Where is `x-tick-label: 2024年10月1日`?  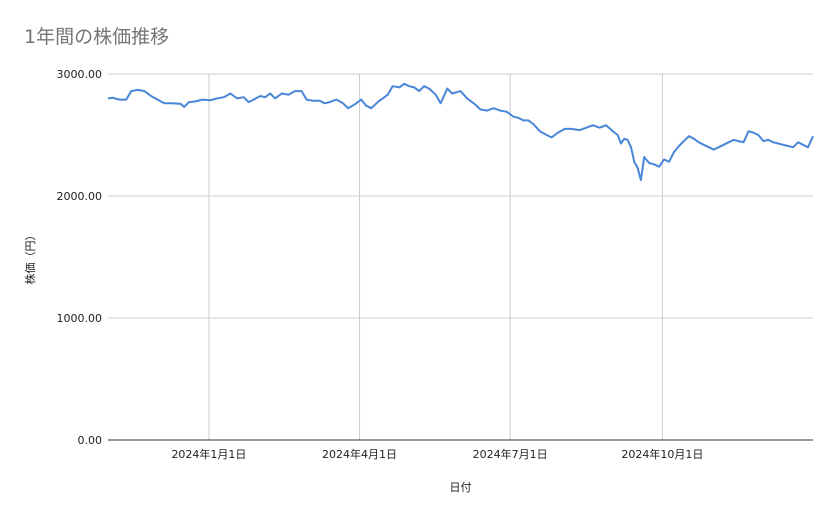 x-tick-label: 2024年10月1日 is located at coordinates (662, 454).